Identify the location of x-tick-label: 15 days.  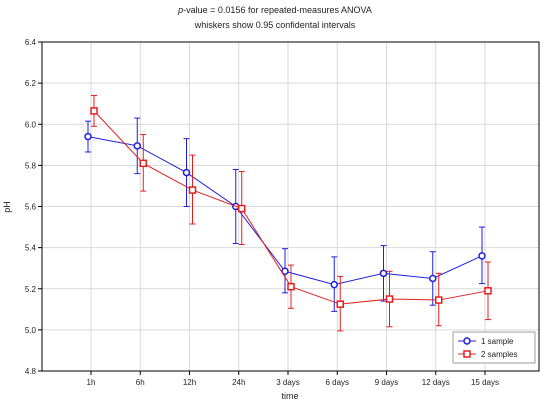
(485, 382).